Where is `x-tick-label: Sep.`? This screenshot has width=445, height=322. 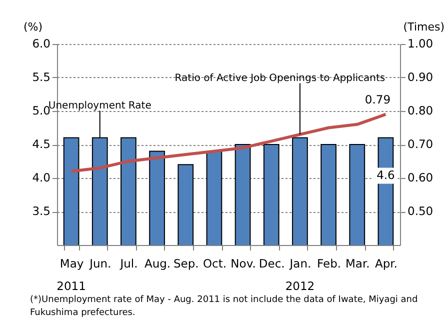
x-tick-label: Sep. is located at coordinates (186, 263).